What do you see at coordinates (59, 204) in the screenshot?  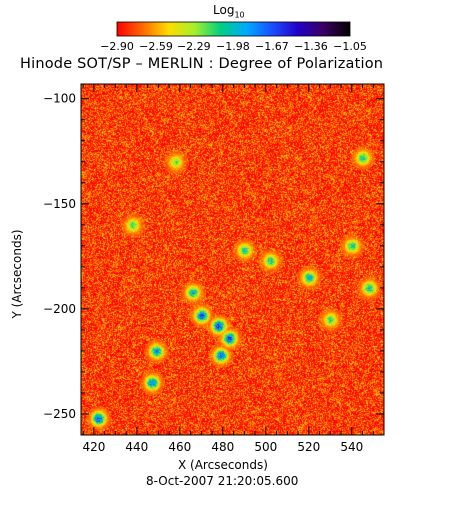 I see `y-tick-label: −150` at bounding box center [59, 204].